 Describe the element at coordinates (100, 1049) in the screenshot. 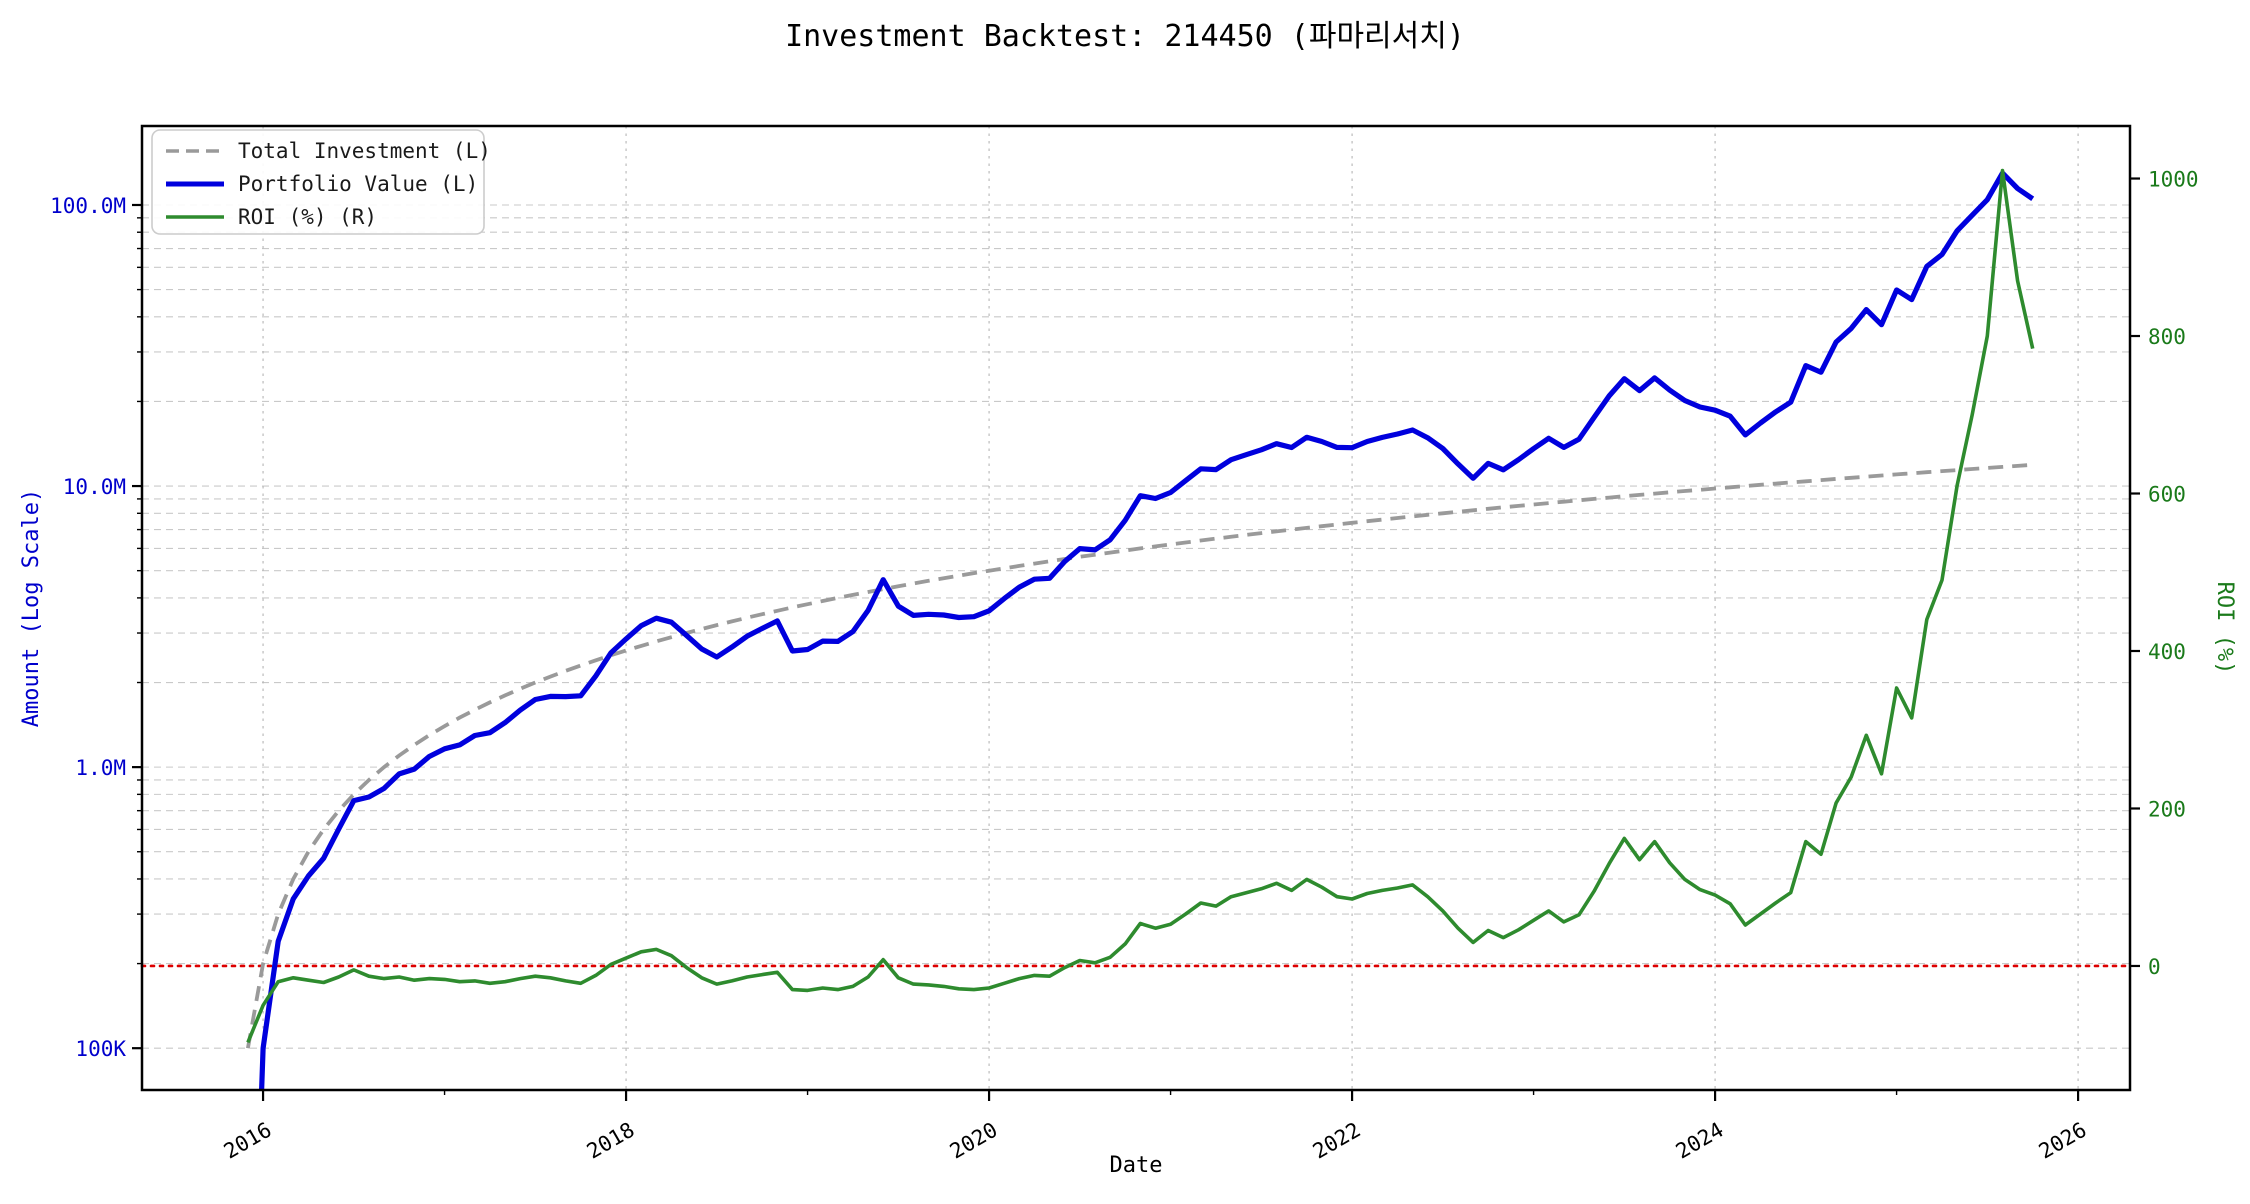

I see `svg-text: 100K` at that location.